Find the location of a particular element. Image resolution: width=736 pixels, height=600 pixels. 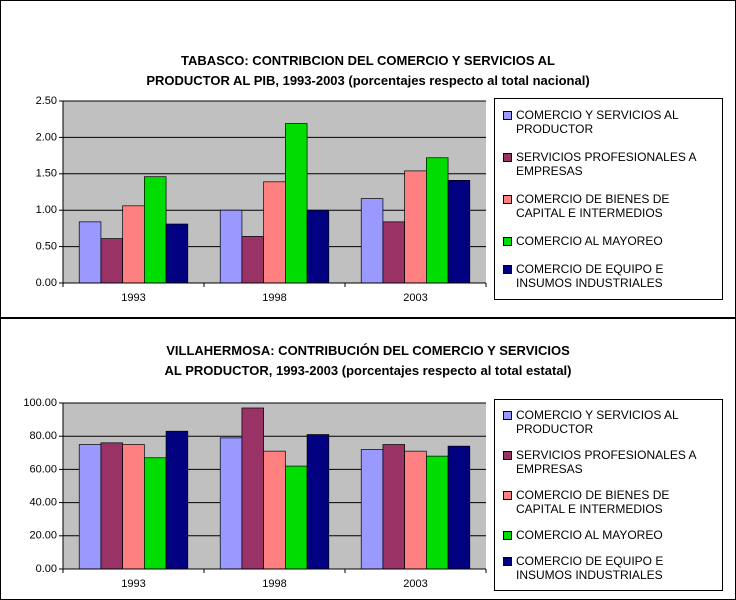

y-tick-label: 1.00 is located at coordinates (46, 210).